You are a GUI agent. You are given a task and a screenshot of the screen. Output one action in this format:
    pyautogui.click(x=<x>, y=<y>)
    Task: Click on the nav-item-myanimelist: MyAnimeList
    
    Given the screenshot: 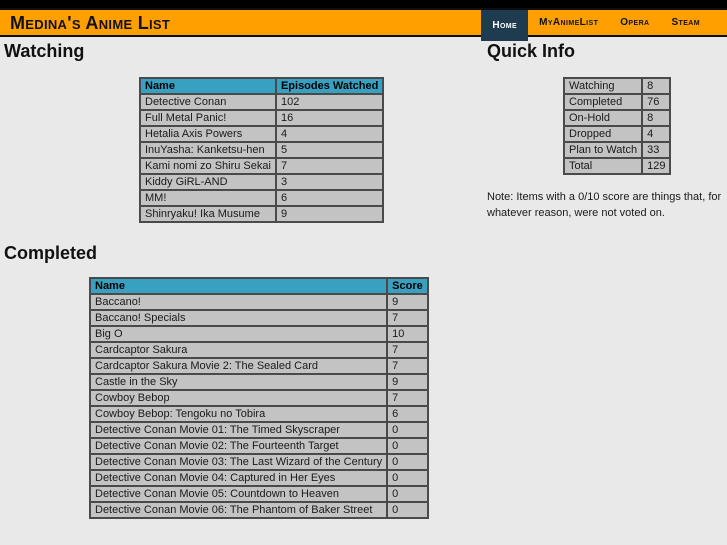 What is the action you would take?
    pyautogui.click(x=569, y=22)
    